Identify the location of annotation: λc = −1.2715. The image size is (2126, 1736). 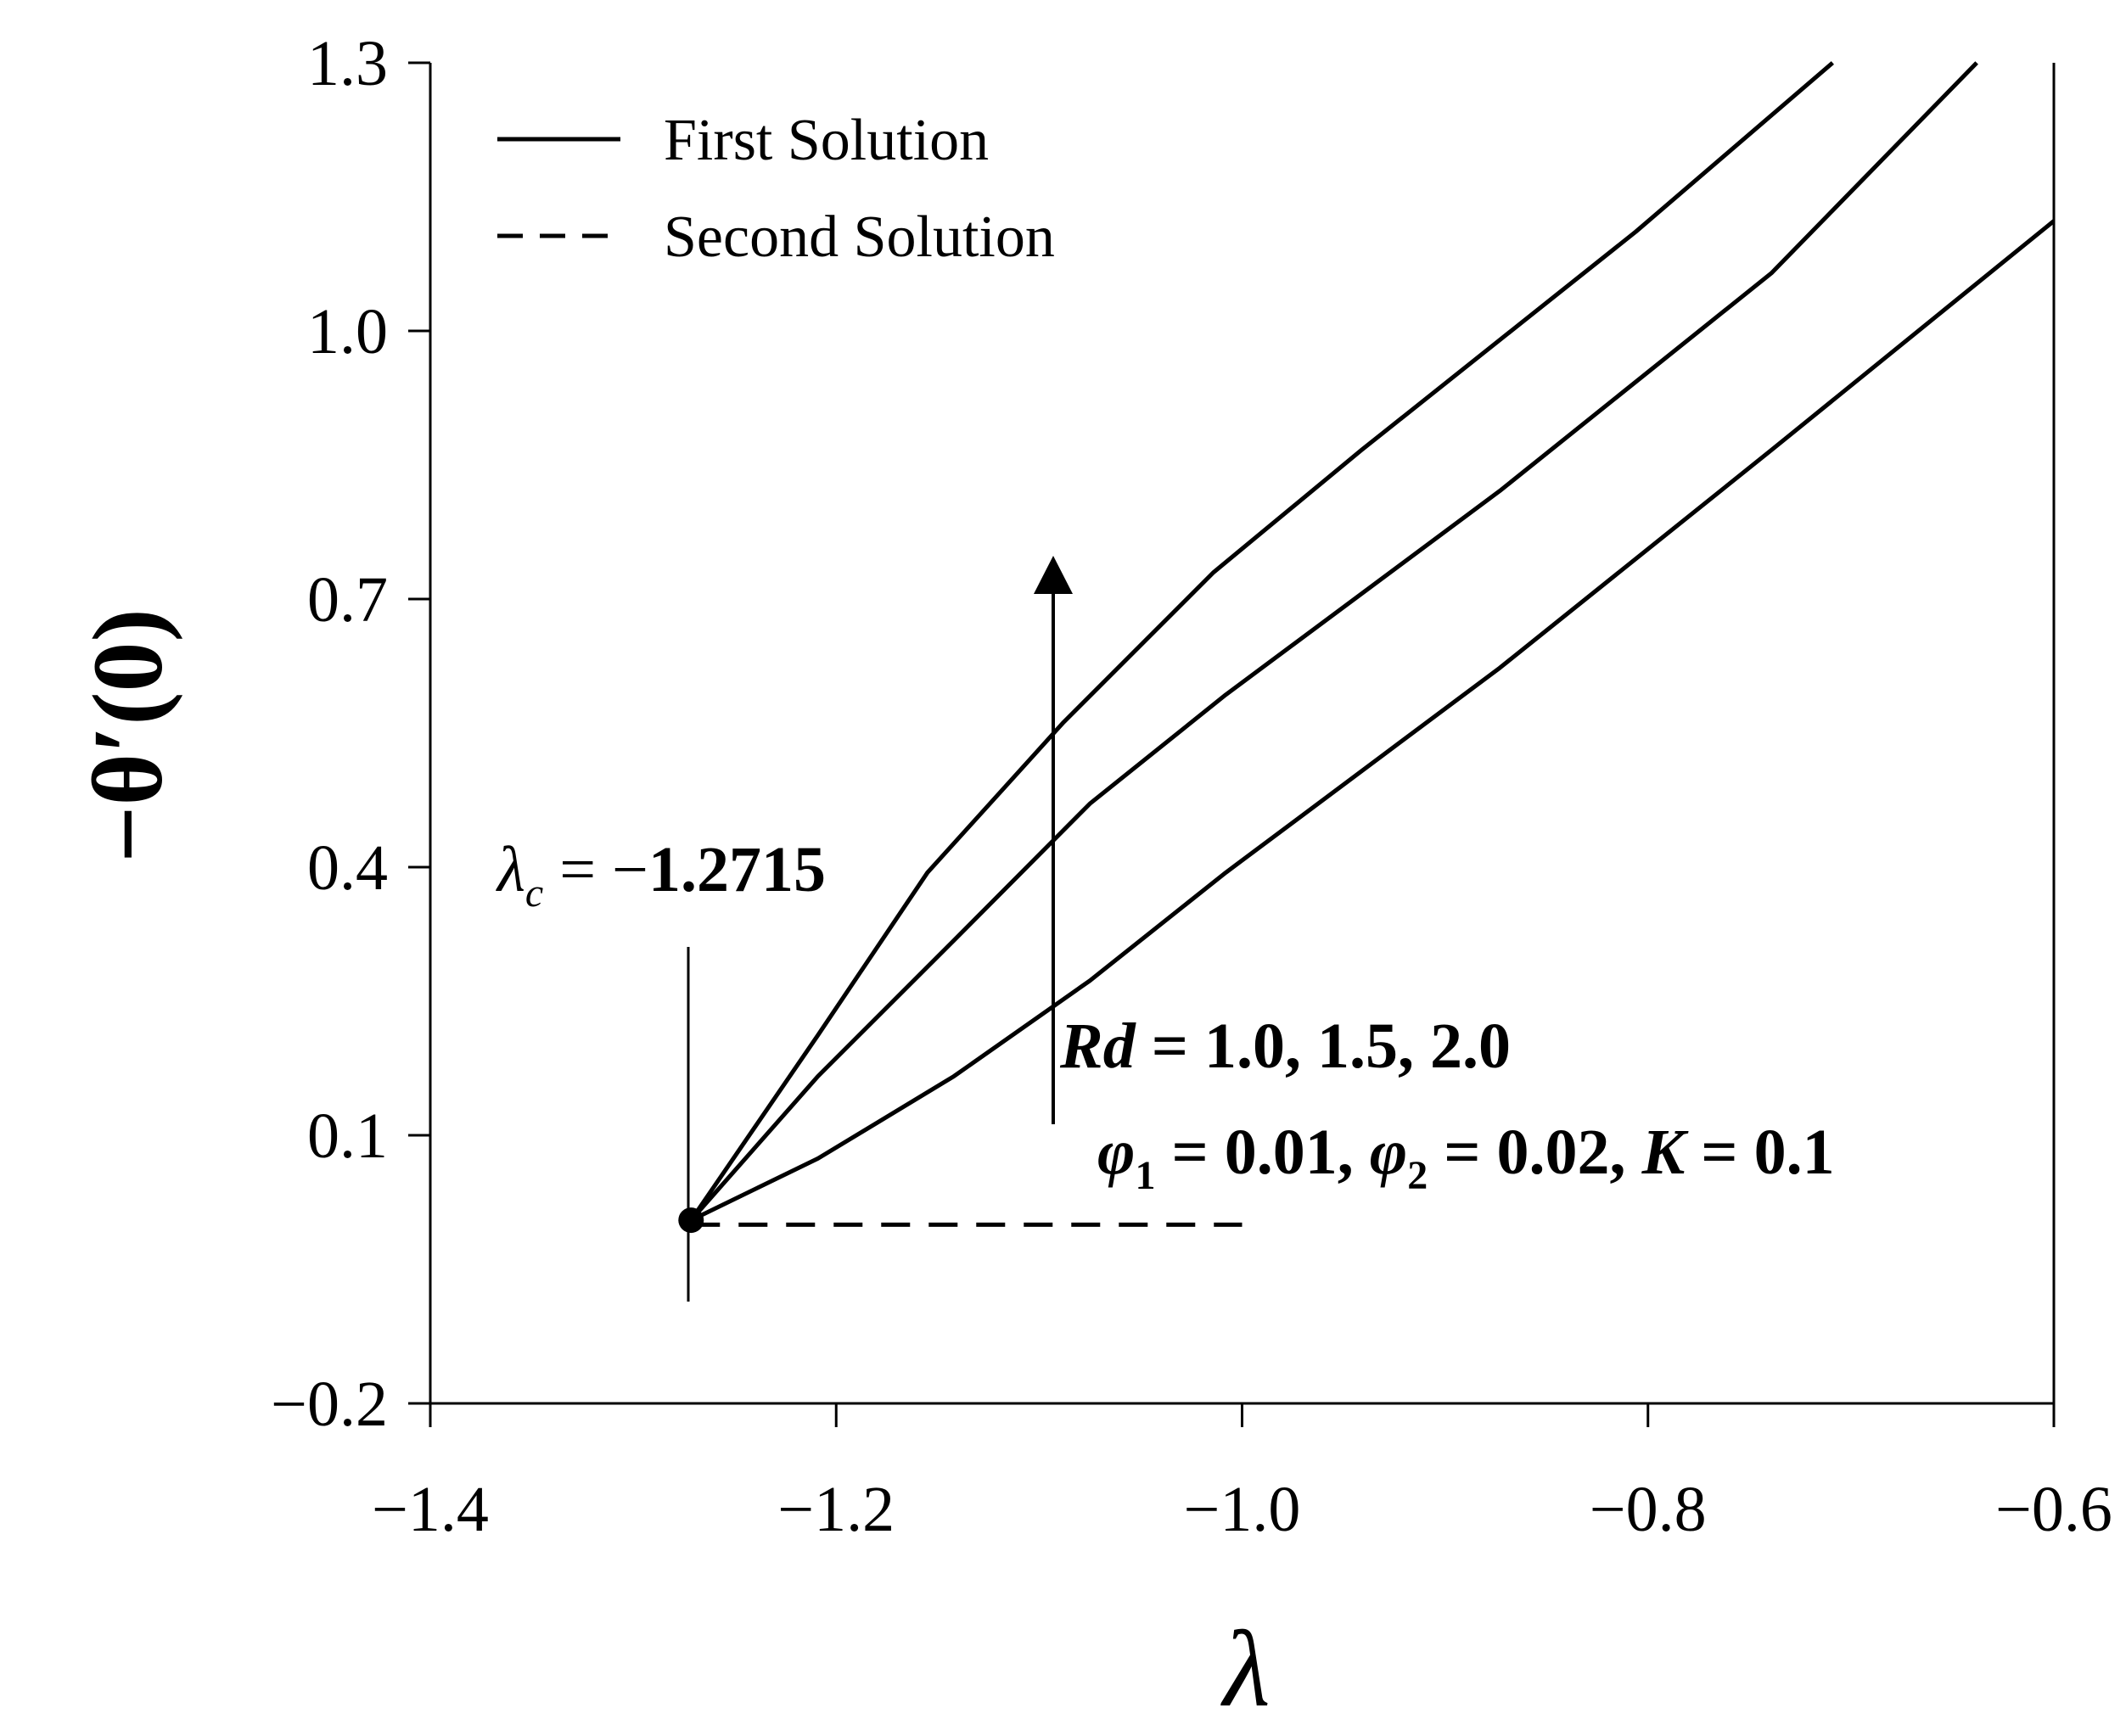
(661, 875).